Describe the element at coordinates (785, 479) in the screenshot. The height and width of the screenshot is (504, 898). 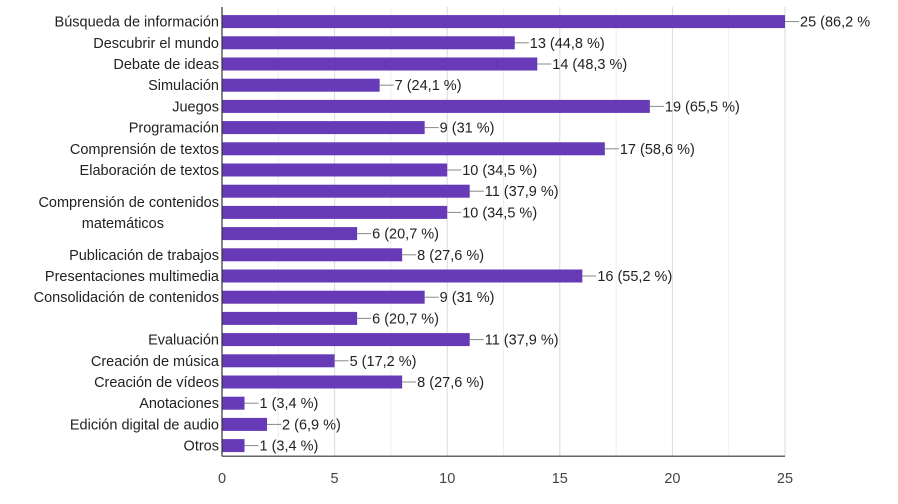
I see `x-tick-label: 25` at that location.